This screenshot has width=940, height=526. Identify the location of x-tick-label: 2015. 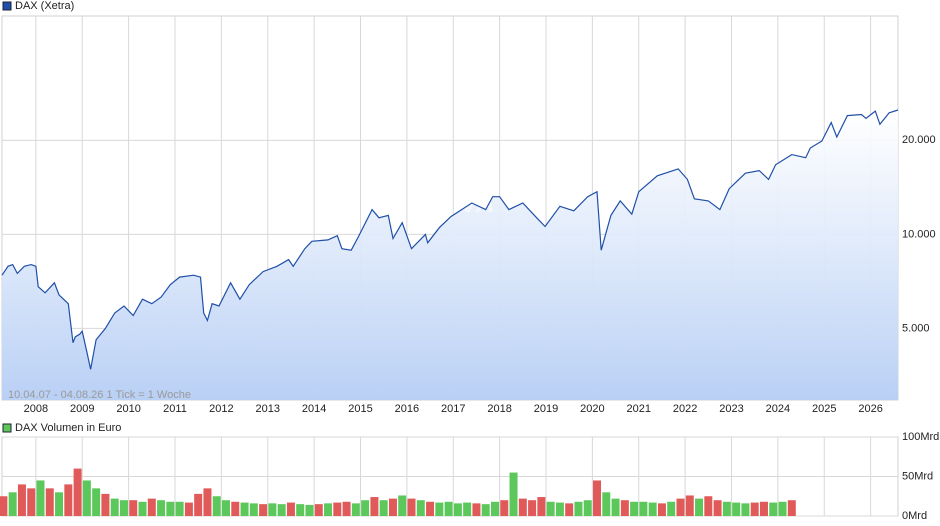
(360, 409).